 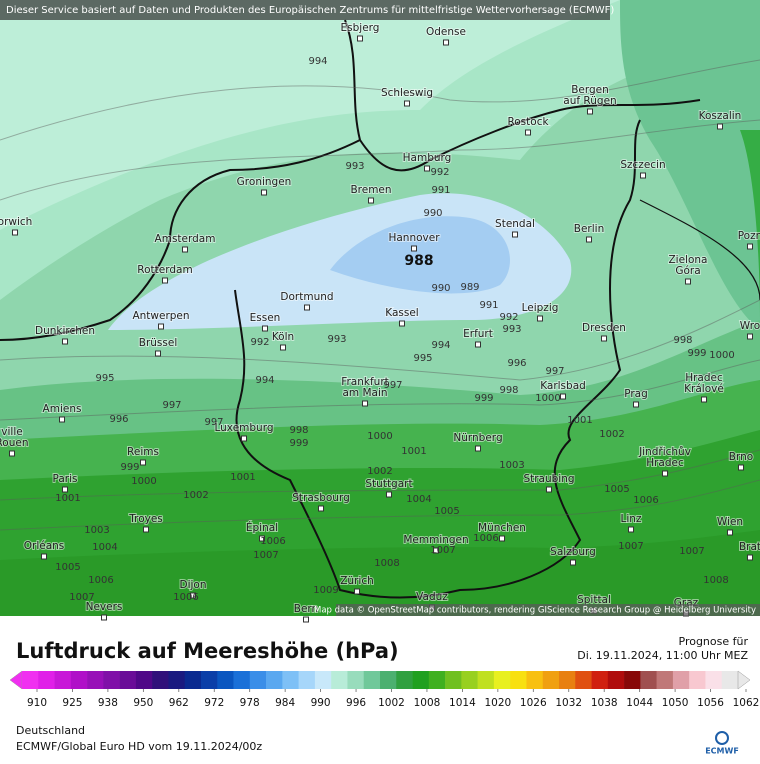 What do you see at coordinates (365, 382) in the screenshot?
I see `city-label: Frankfurt` at bounding box center [365, 382].